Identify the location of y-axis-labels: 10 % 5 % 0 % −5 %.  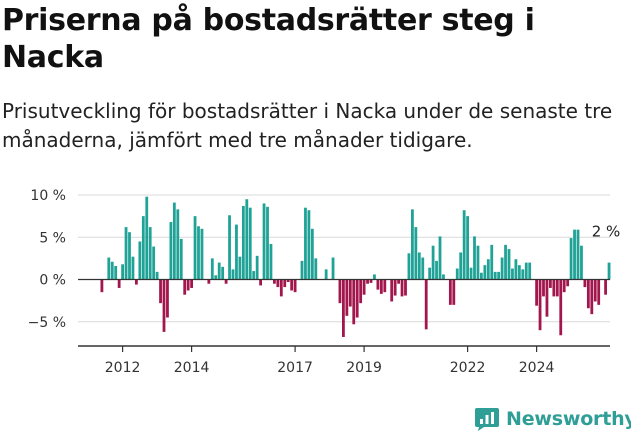
(47, 259).